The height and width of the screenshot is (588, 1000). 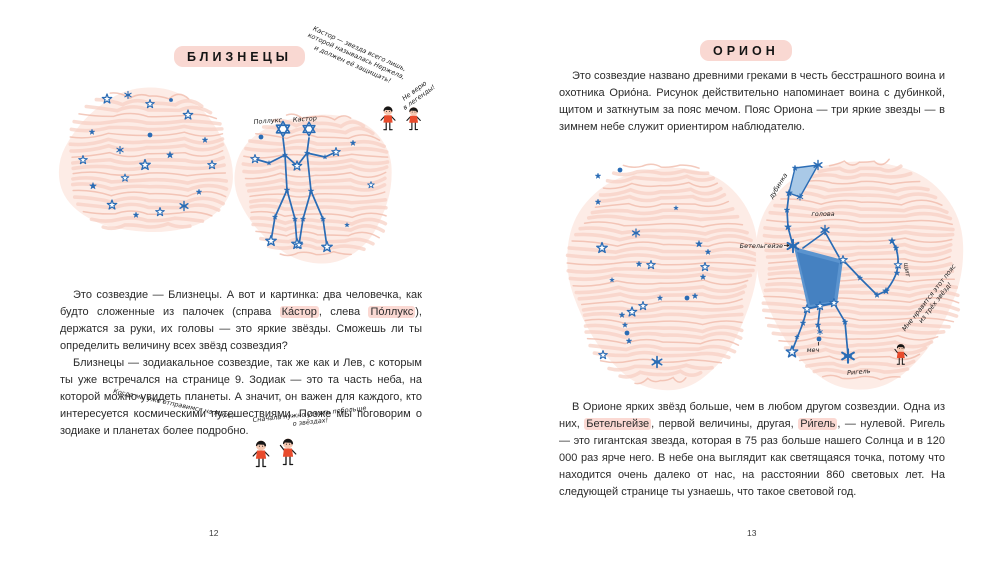 I want to click on gemini-constellation: Поллукс Кастор, so click(x=313, y=188).